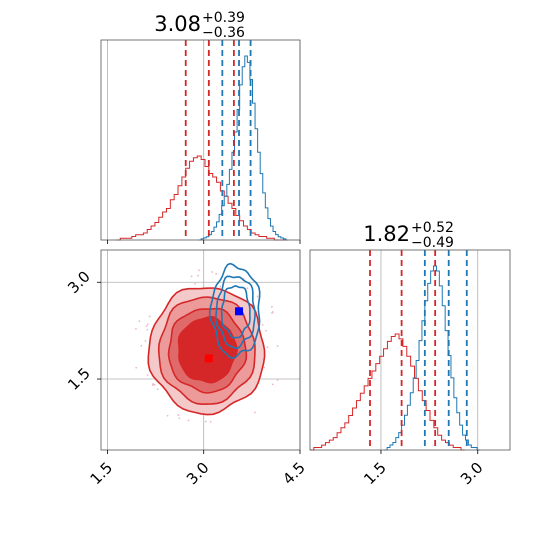 The height and width of the screenshot is (550, 550). What do you see at coordinates (432, 358) in the screenshot?
I see `hist2-blue-series` at bounding box center [432, 358].